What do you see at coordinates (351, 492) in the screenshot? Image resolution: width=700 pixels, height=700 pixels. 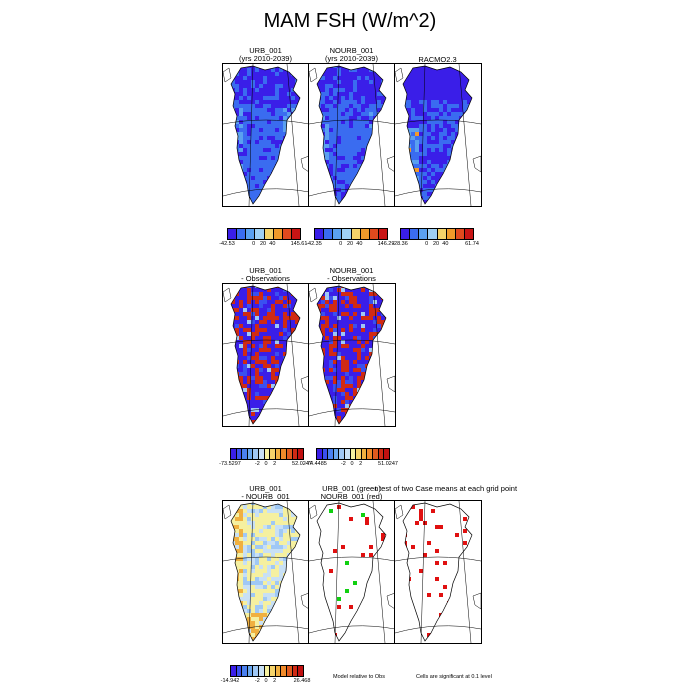 I see `panel-title-7: URB_001 (green) NOURB_001 (red)` at bounding box center [351, 492].